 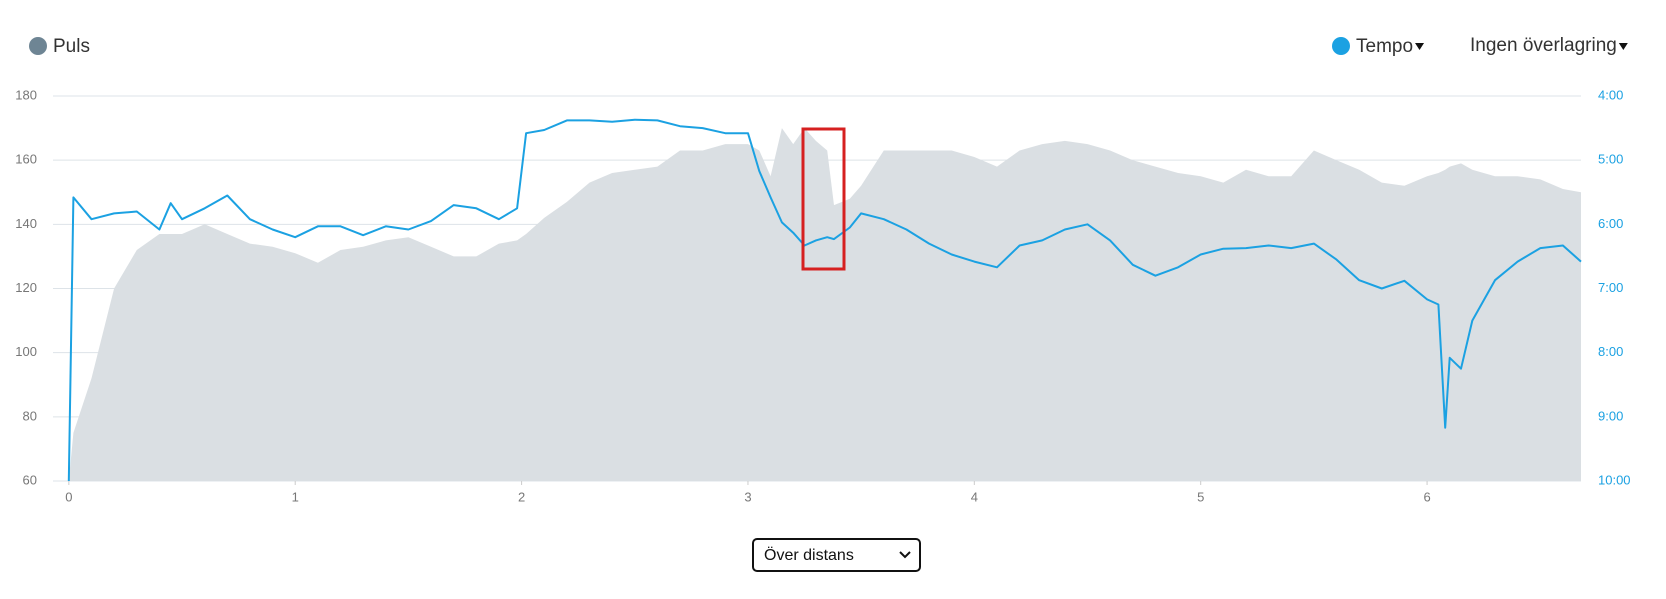 What do you see at coordinates (1610, 415) in the screenshot?
I see `y2-tick-label: 9:00` at bounding box center [1610, 415].